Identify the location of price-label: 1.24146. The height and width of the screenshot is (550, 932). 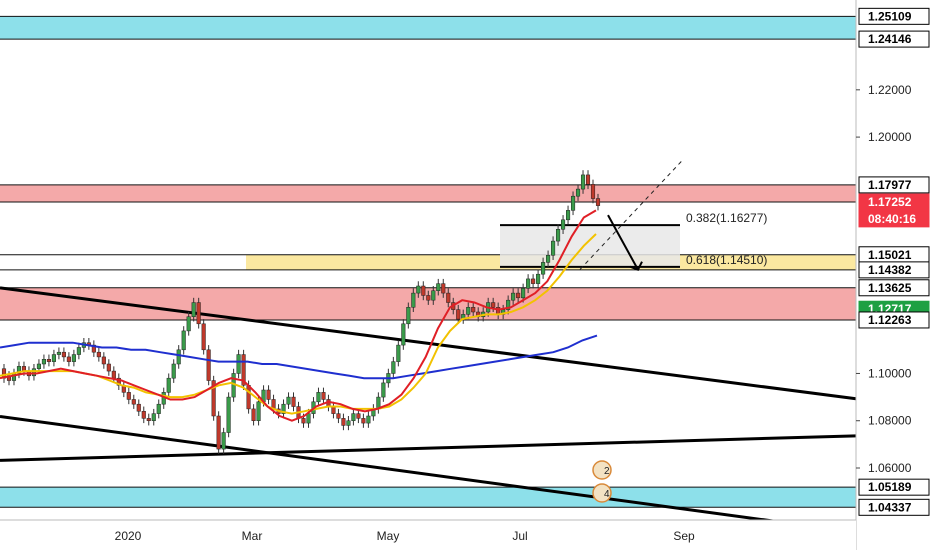
(890, 39).